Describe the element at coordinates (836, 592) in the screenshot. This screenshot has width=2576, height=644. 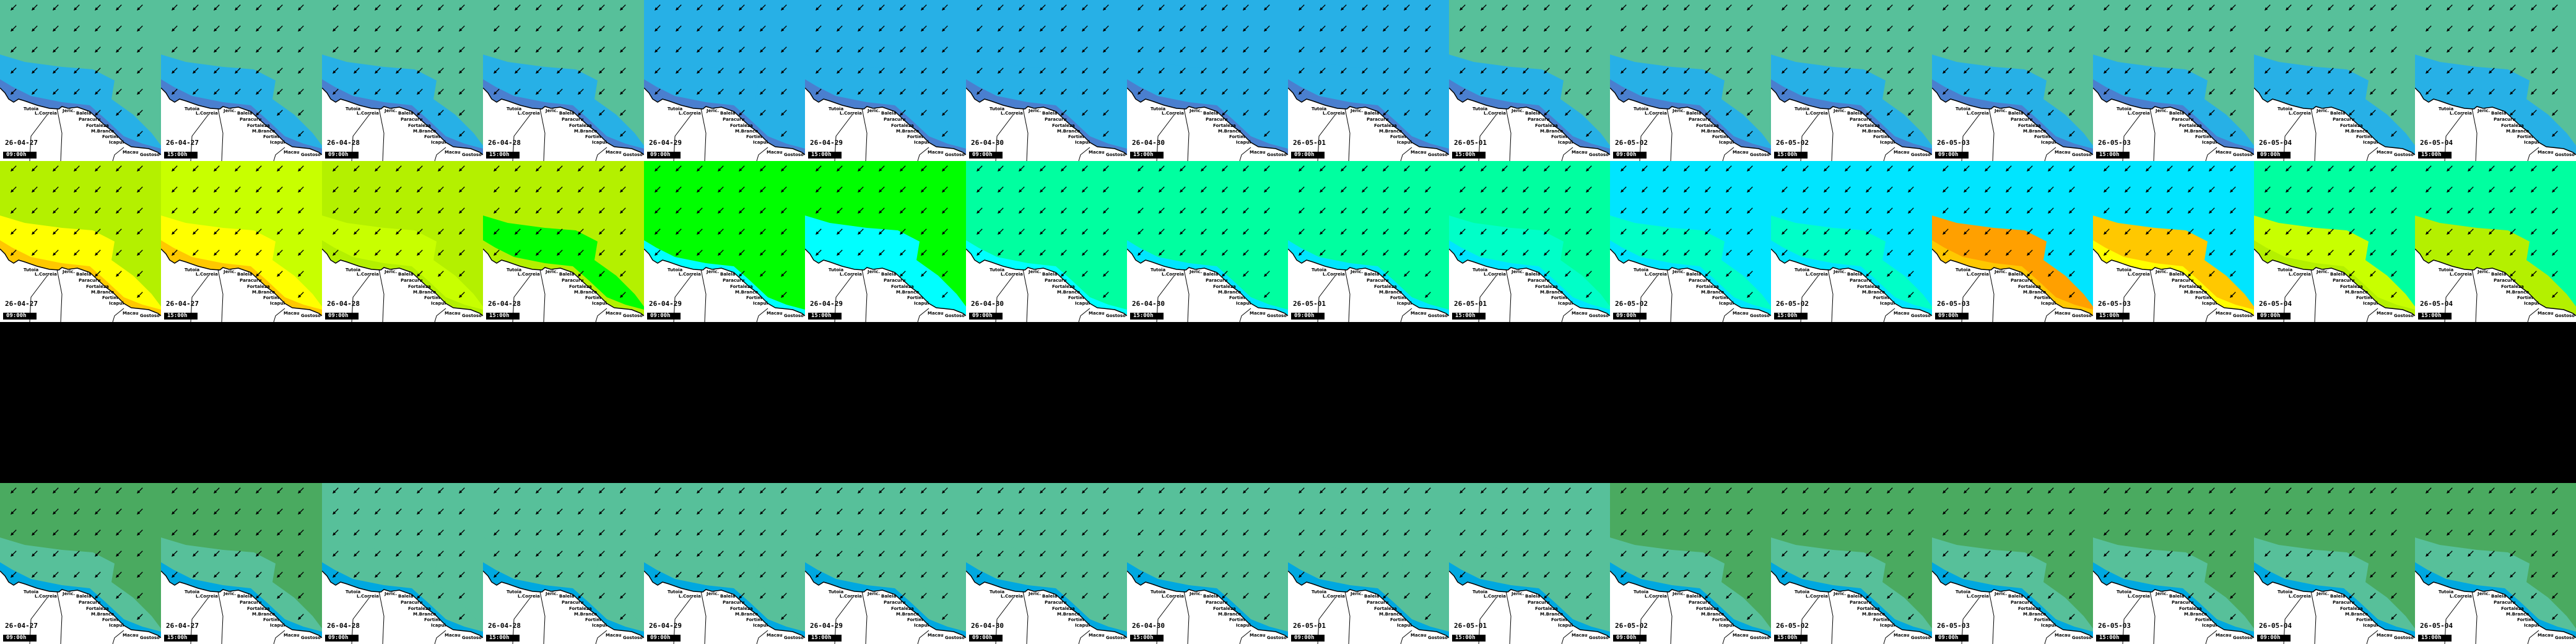
I see `place-name-label: Tutoia` at that location.